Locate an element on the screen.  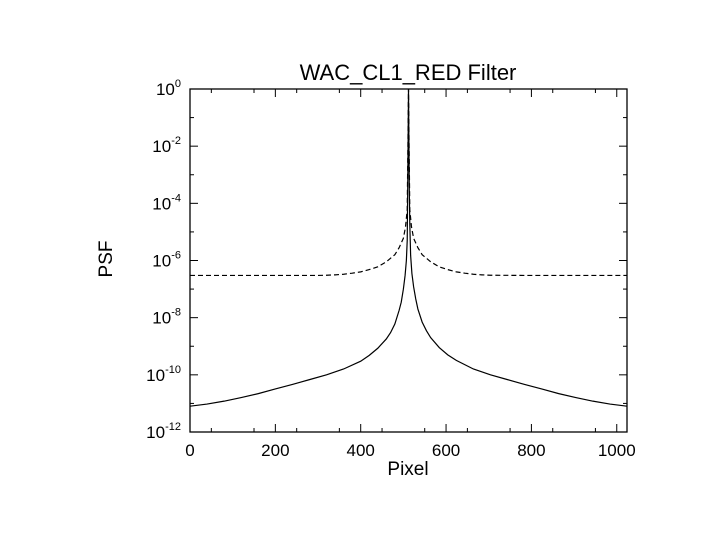
y-tick-label: 10⁻⁶ is located at coordinates (166, 260).